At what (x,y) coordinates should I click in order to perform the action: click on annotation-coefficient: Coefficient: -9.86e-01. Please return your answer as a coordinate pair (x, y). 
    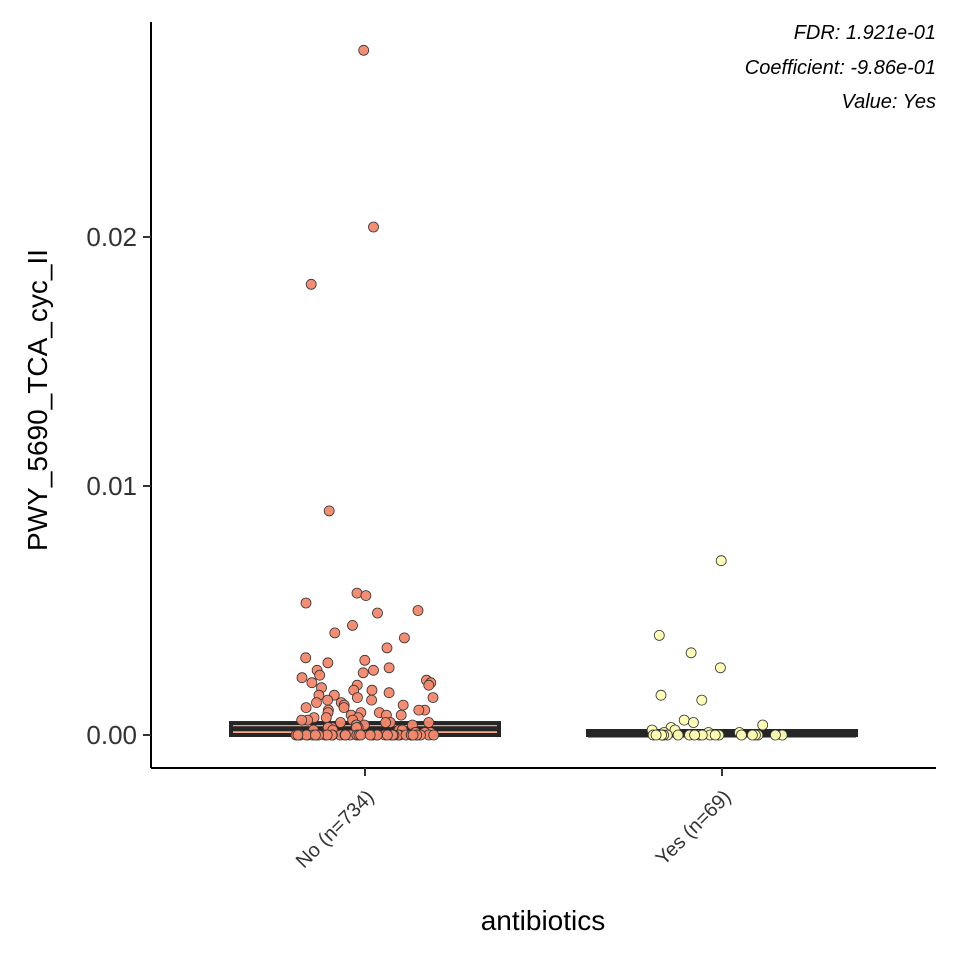
    Looking at the image, I should click on (840, 68).